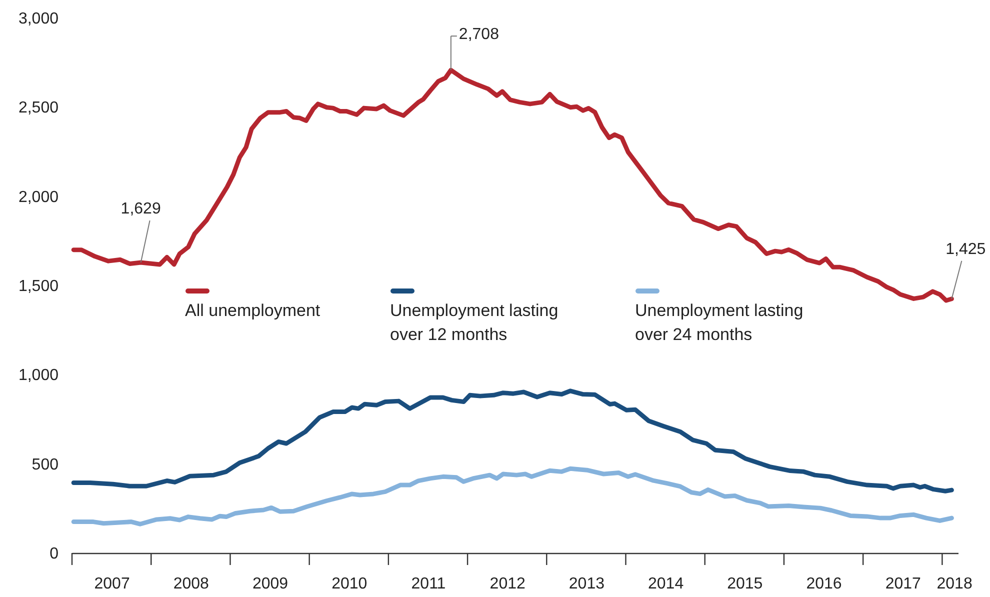 This screenshot has height=597, width=990. Describe the element at coordinates (824, 584) in the screenshot. I see `x-tick-label: 2016` at that location.